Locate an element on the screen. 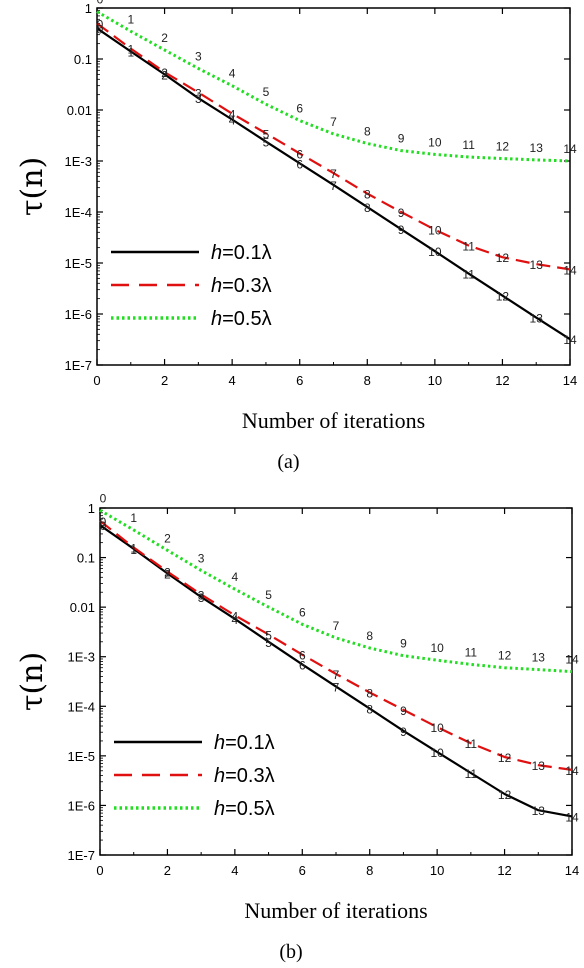  legend-label-2: h=0.5λ is located at coordinates (244, 809).